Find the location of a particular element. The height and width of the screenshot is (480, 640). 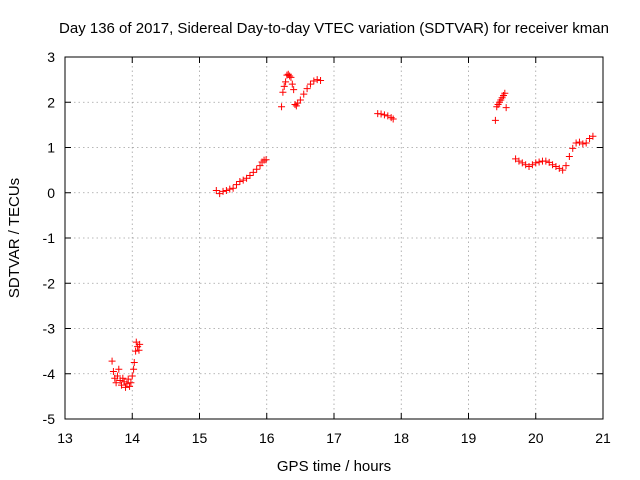

x-tick-label: 17 is located at coordinates (334, 438).